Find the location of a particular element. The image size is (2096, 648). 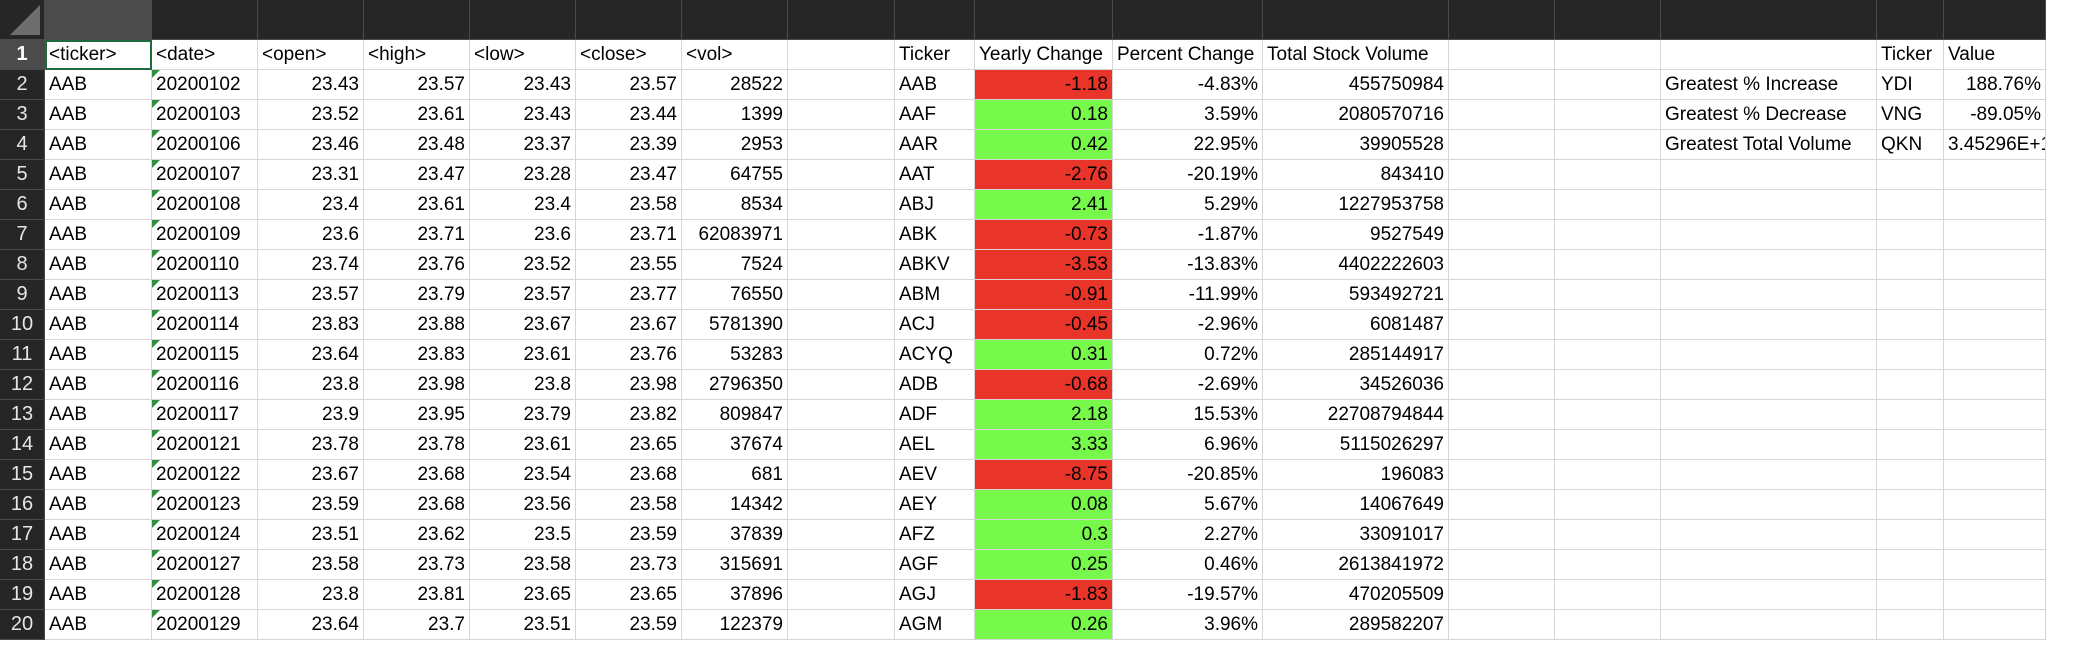

row-header-15: 15 is located at coordinates (22, 475).